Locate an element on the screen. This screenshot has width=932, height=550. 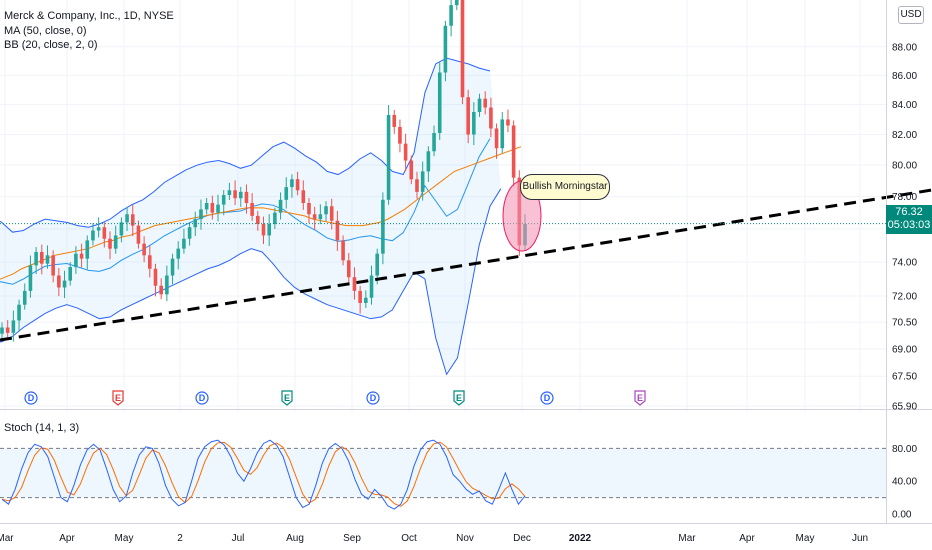
time-tick-label: Dec is located at coordinates (522, 538).